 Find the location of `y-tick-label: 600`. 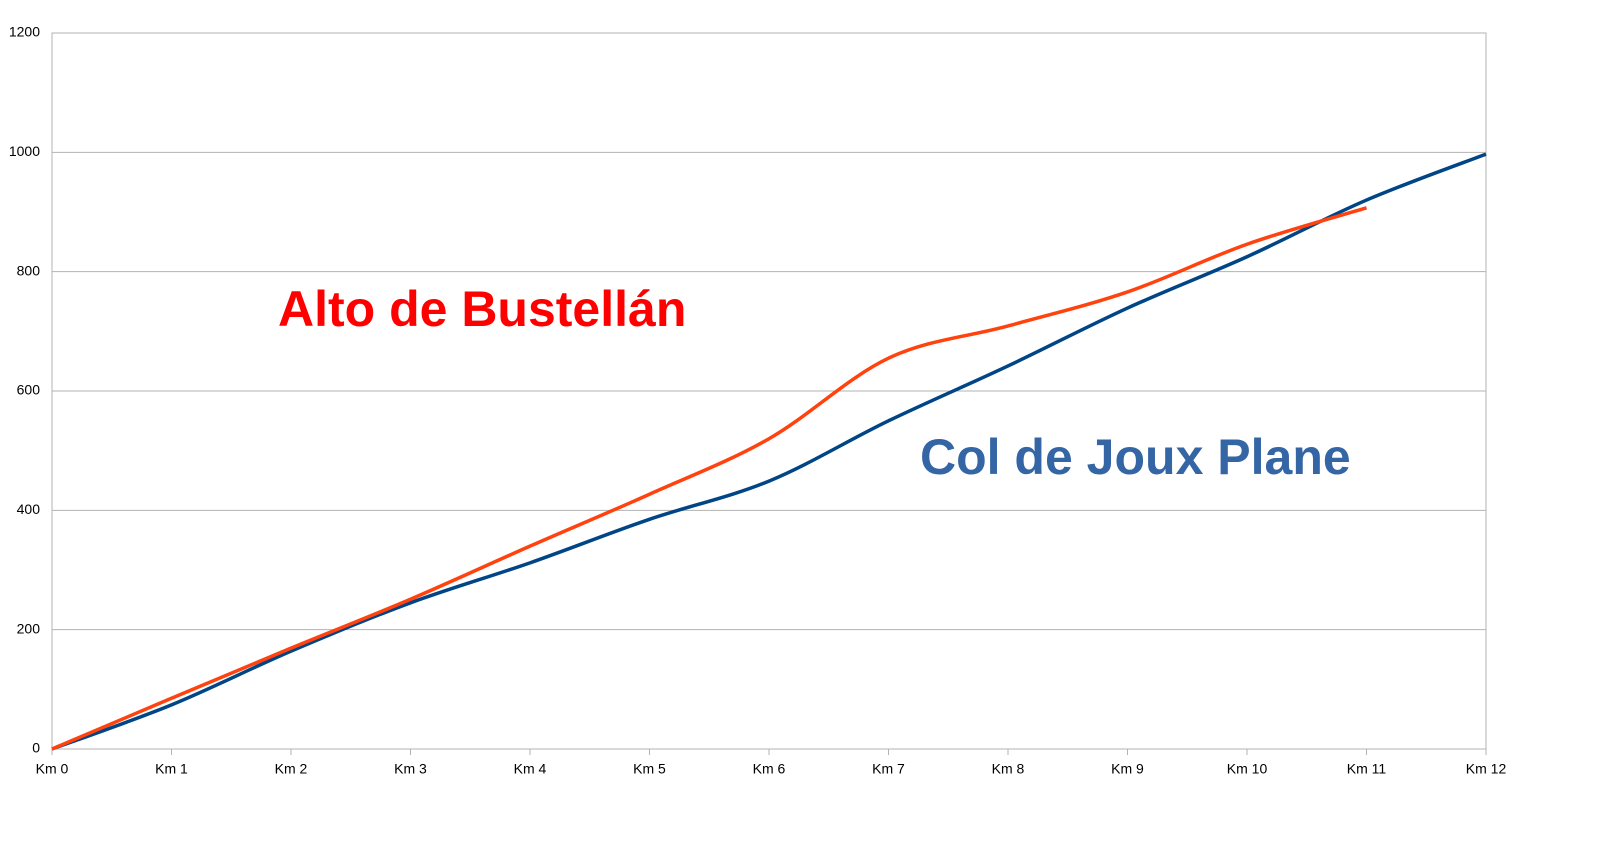

y-tick-label: 600 is located at coordinates (29, 390).